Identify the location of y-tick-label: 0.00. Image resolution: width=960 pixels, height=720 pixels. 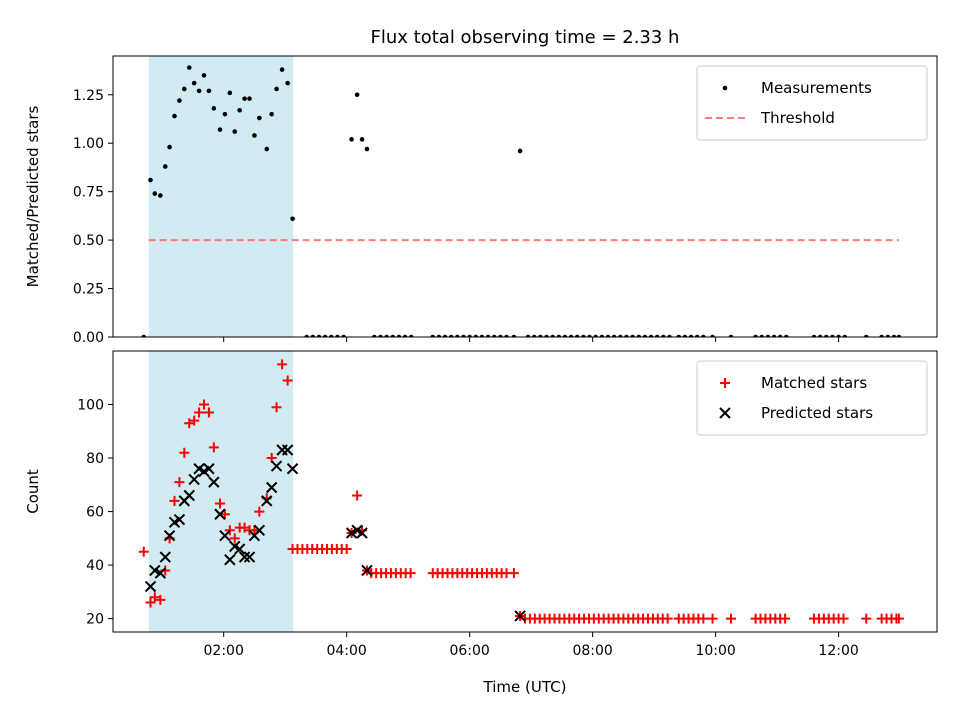
(88, 338).